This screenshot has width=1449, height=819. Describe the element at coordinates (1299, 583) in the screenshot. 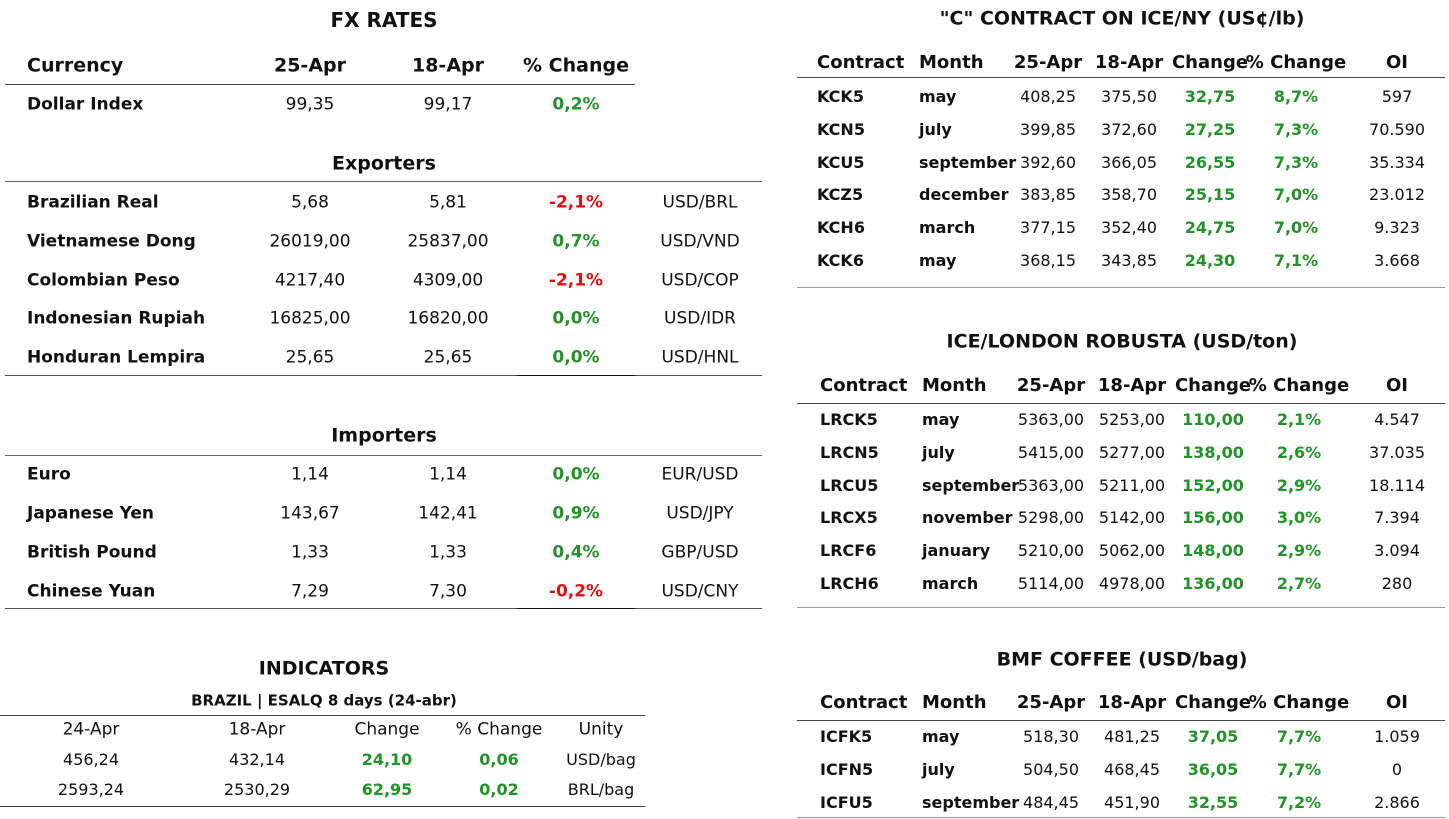

I see `cell: 2,7%` at that location.